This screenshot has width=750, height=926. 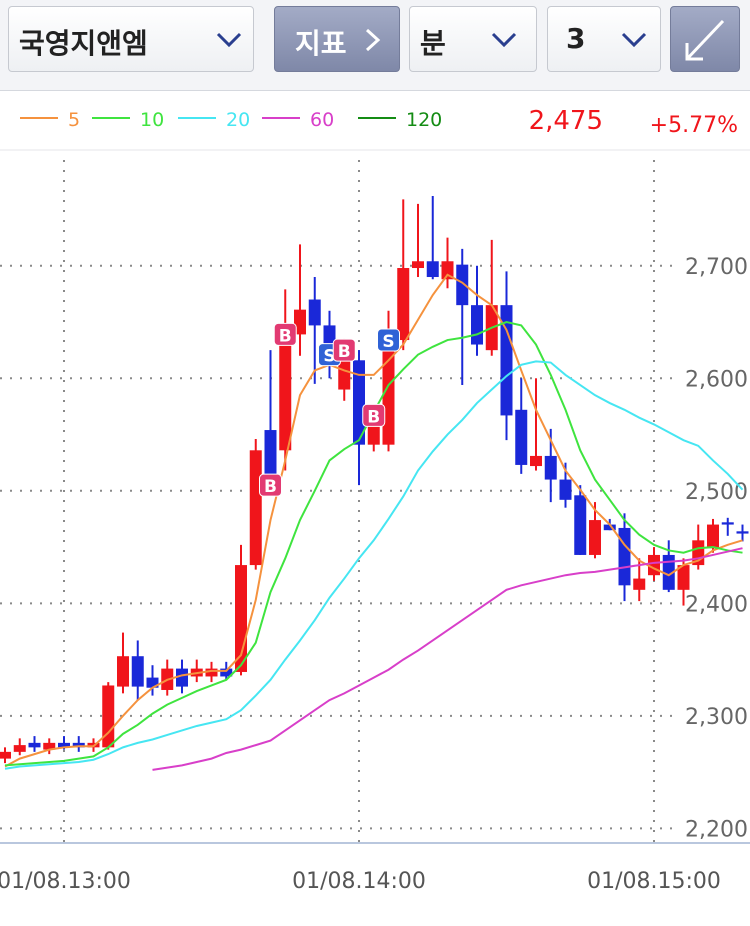 I want to click on legend-label: 120, so click(x=424, y=120).